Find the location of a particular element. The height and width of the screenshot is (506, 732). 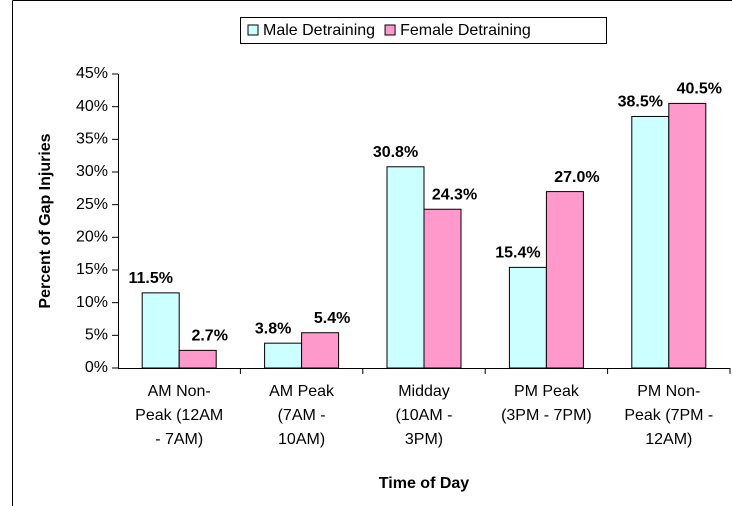

legend-label: Female Detraining is located at coordinates (465, 30).